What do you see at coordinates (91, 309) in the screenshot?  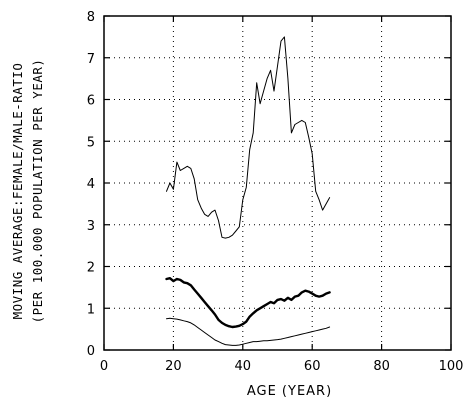 I see `y-tick-label: 1` at bounding box center [91, 309].